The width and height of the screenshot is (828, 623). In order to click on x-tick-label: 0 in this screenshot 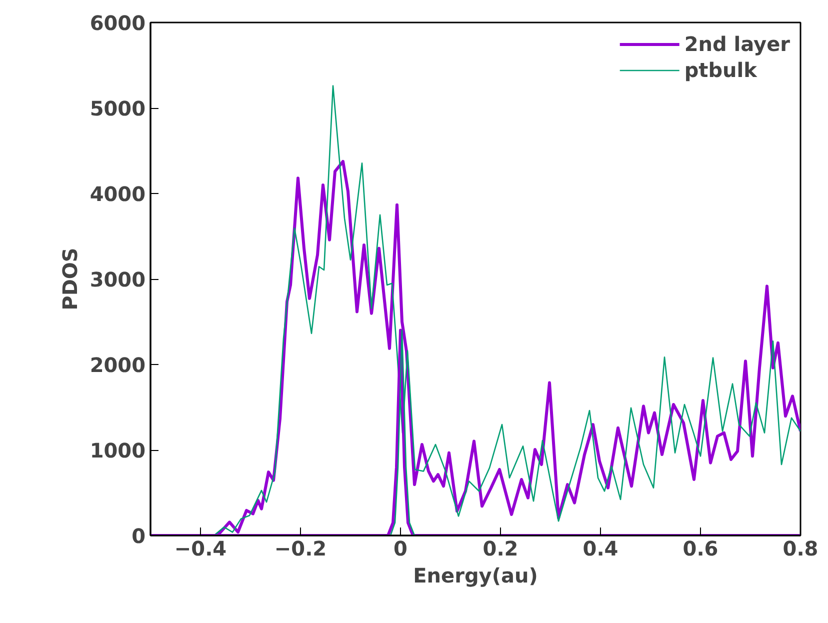, I will do `click(401, 548)`.